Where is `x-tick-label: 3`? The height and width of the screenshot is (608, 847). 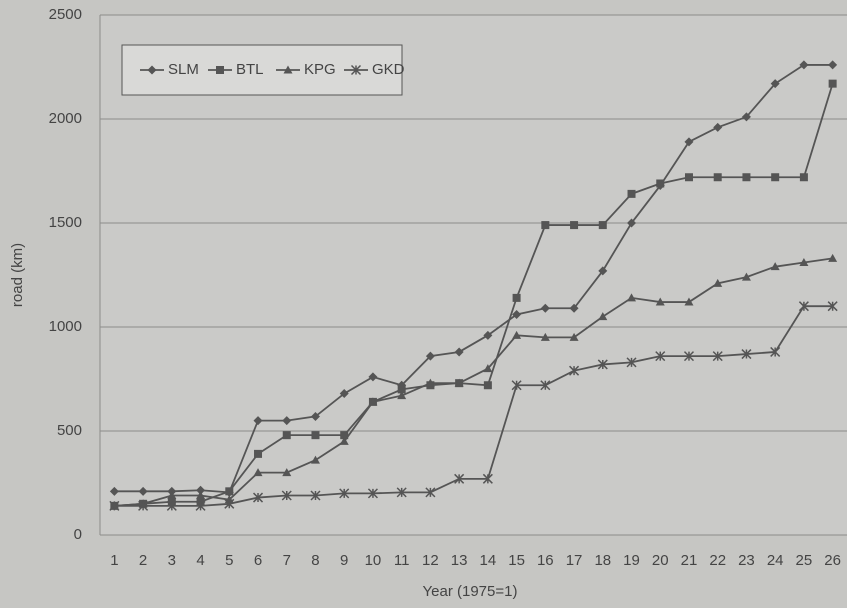 x-tick-label: 3 is located at coordinates (172, 560).